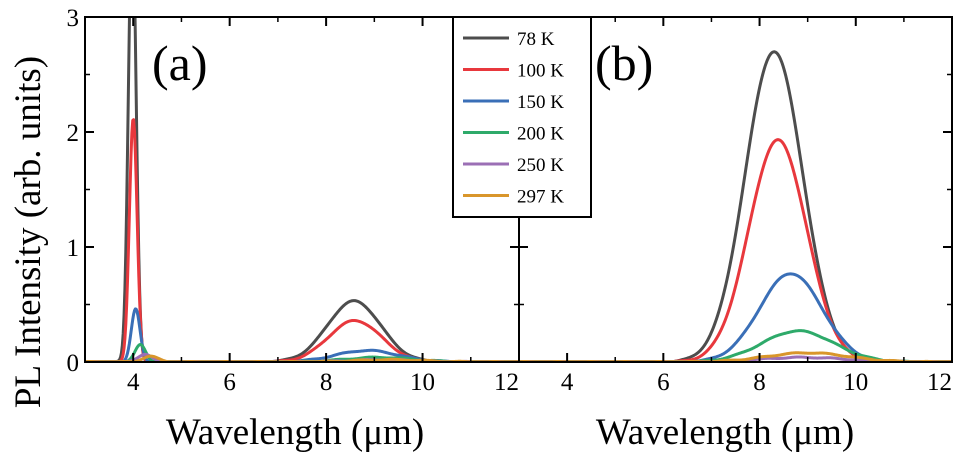 This screenshot has height=456, width=976. I want to click on y-axis-title: PL Intensity (arb. units), so click(28, 232).